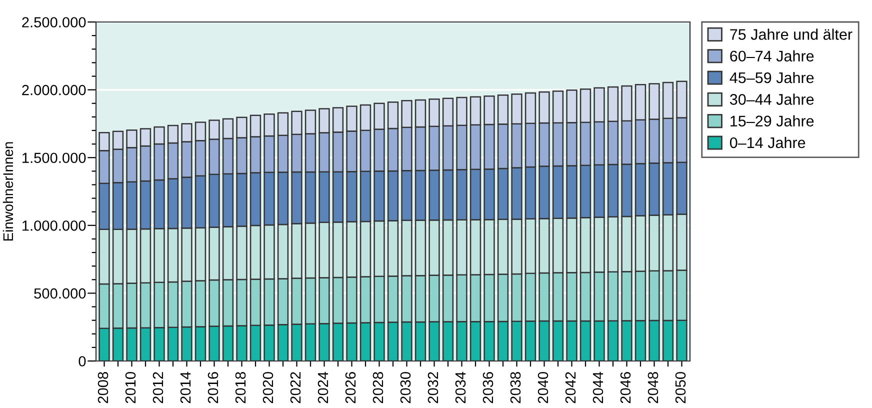  Describe the element at coordinates (54, 90) in the screenshot. I see `y-tick-label: 2.000.000` at that location.